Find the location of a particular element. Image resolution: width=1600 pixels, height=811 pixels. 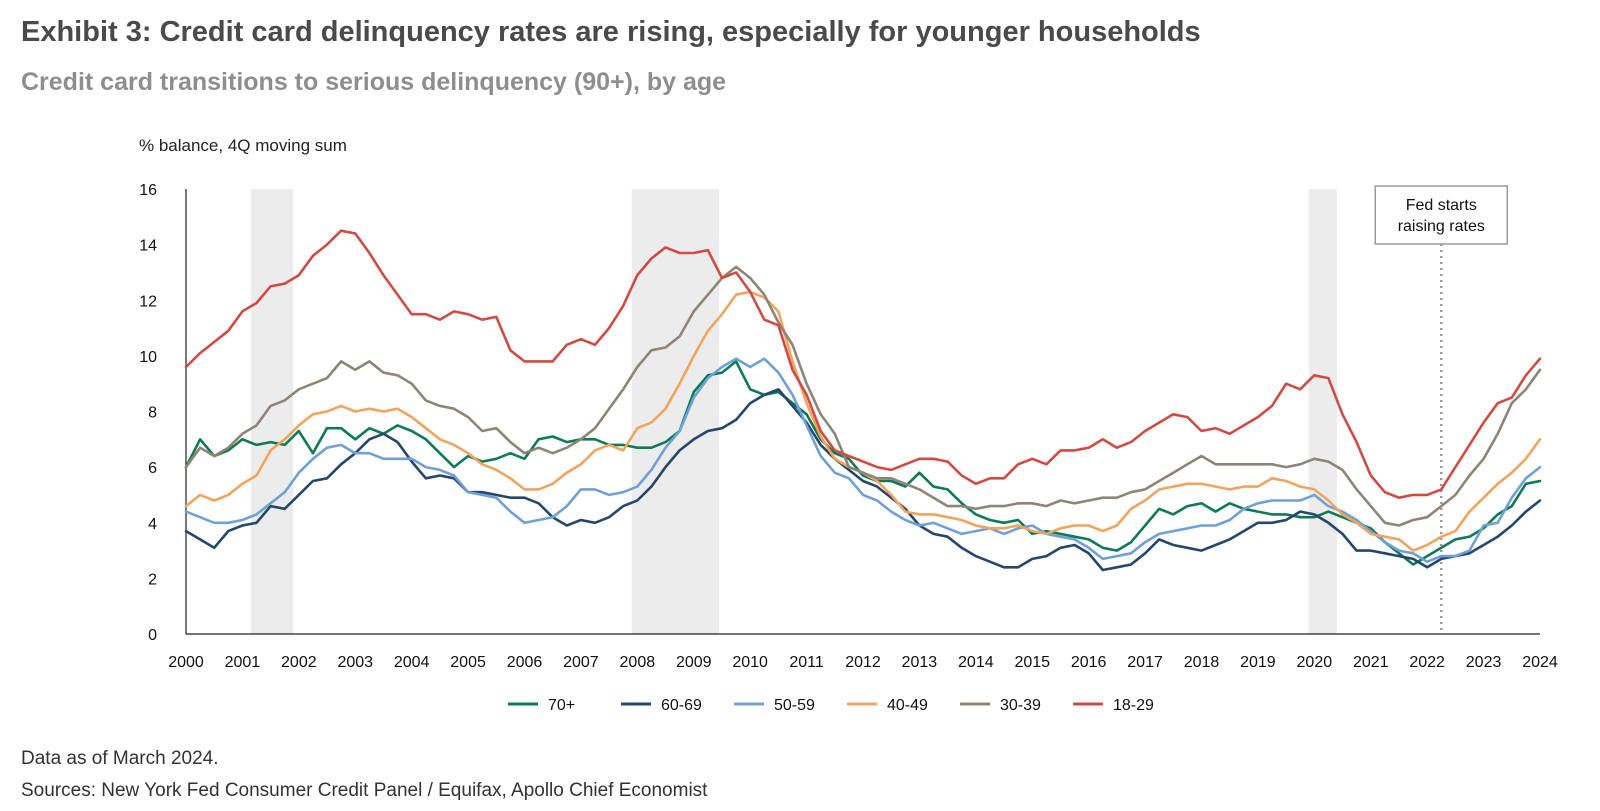

y-tick-12: 12 is located at coordinates (148, 301).